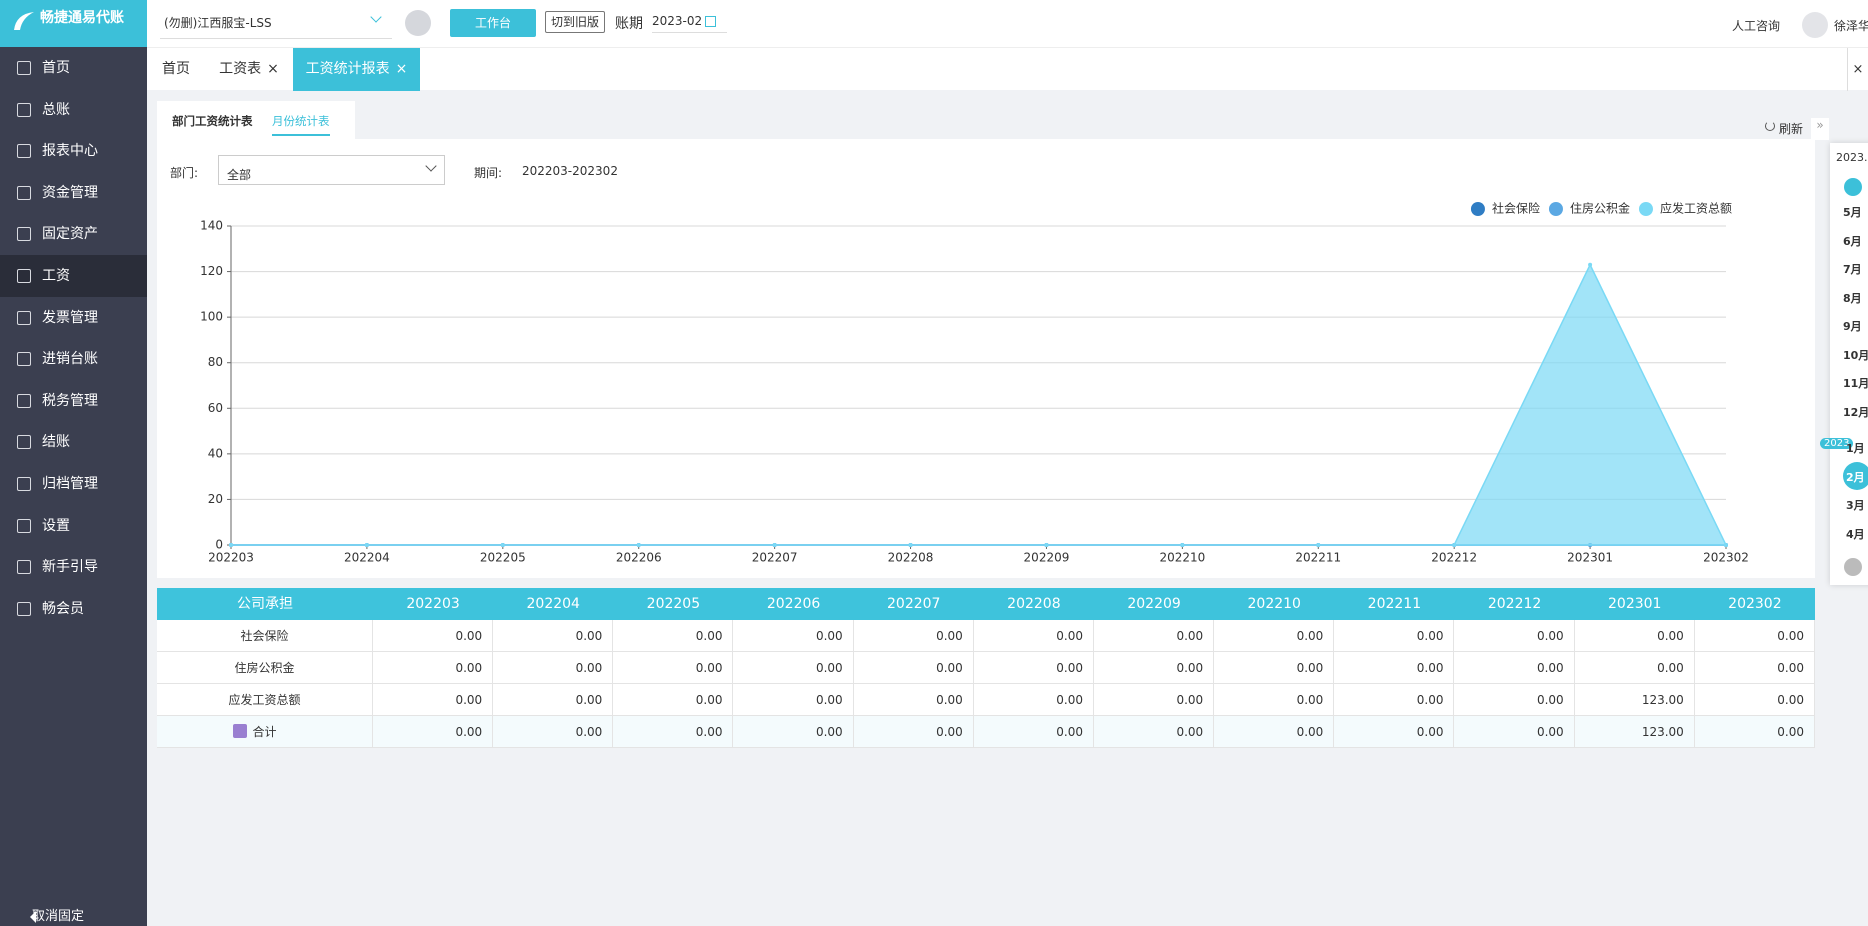  What do you see at coordinates (1600, 208) in the screenshot?
I see `legend-label: 住房公积金` at bounding box center [1600, 208].